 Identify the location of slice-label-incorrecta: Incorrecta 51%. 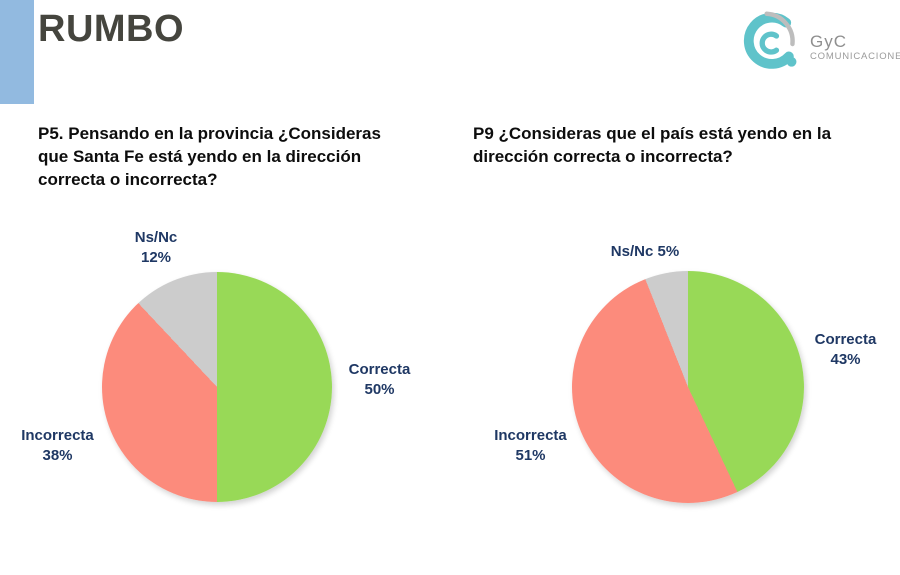
(530, 446).